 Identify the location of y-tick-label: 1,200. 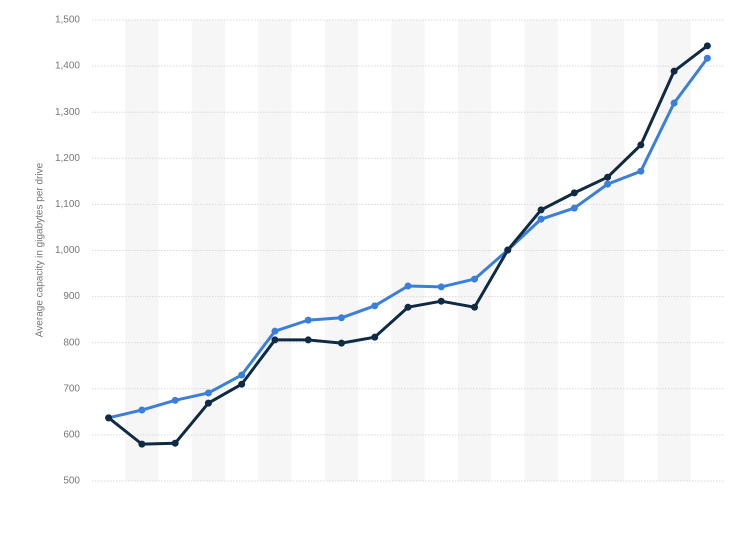
(67, 158).